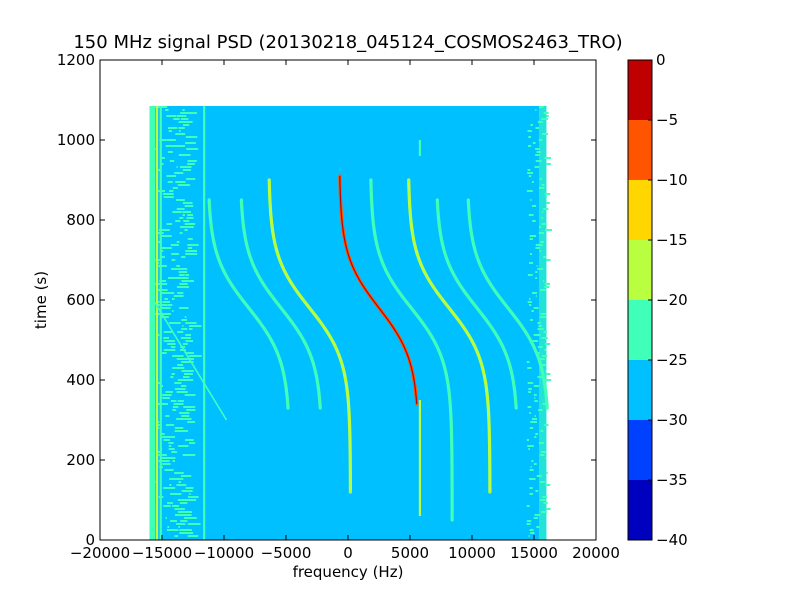 The width and height of the screenshot is (800, 600). What do you see at coordinates (672, 240) in the screenshot?
I see `colorbar-tick-label: −15` at bounding box center [672, 240].